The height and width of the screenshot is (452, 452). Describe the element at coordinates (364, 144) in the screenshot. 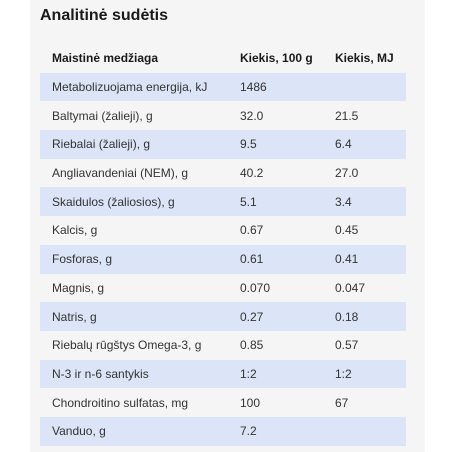

I see `cell-amount-mj: 6.4` at that location.